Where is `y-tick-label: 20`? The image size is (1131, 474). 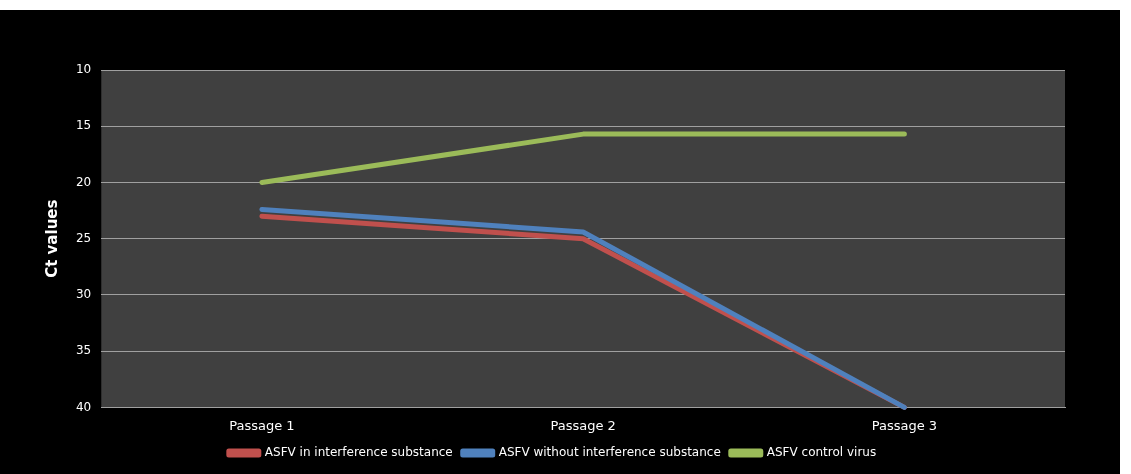
y-tick-label: 20 is located at coordinates (83, 181).